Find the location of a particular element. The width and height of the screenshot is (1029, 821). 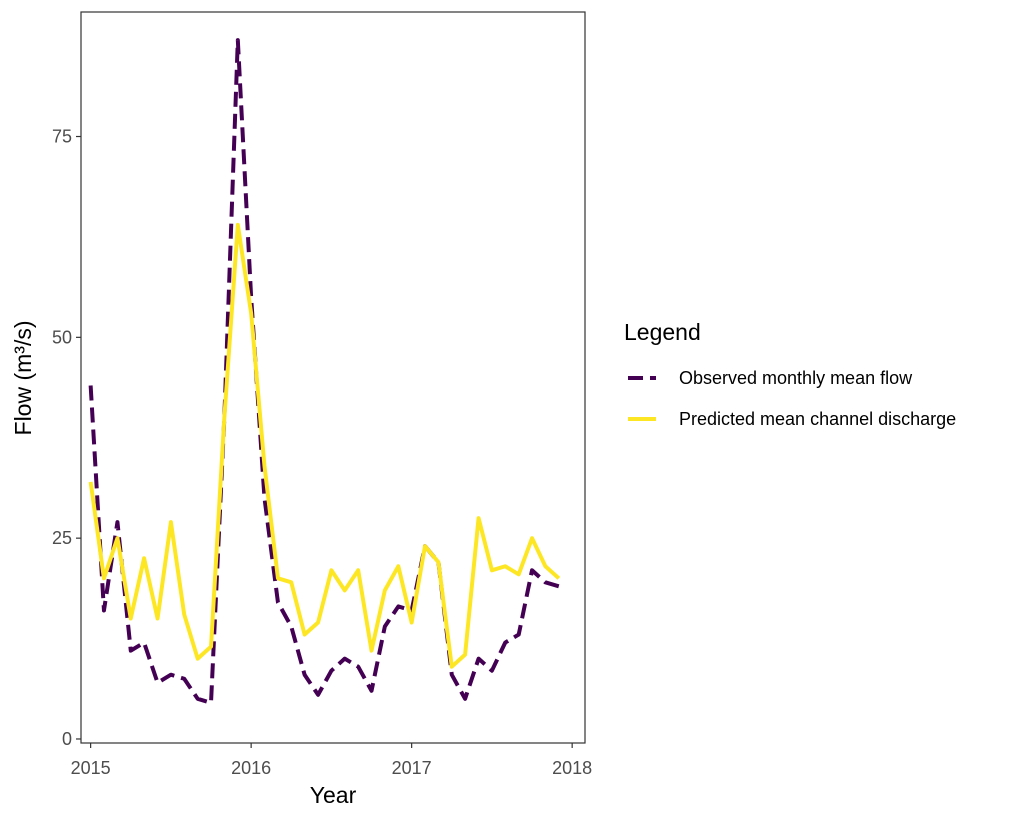

legend-label-predicted: Predicted mean channel discharge is located at coordinates (817, 419).